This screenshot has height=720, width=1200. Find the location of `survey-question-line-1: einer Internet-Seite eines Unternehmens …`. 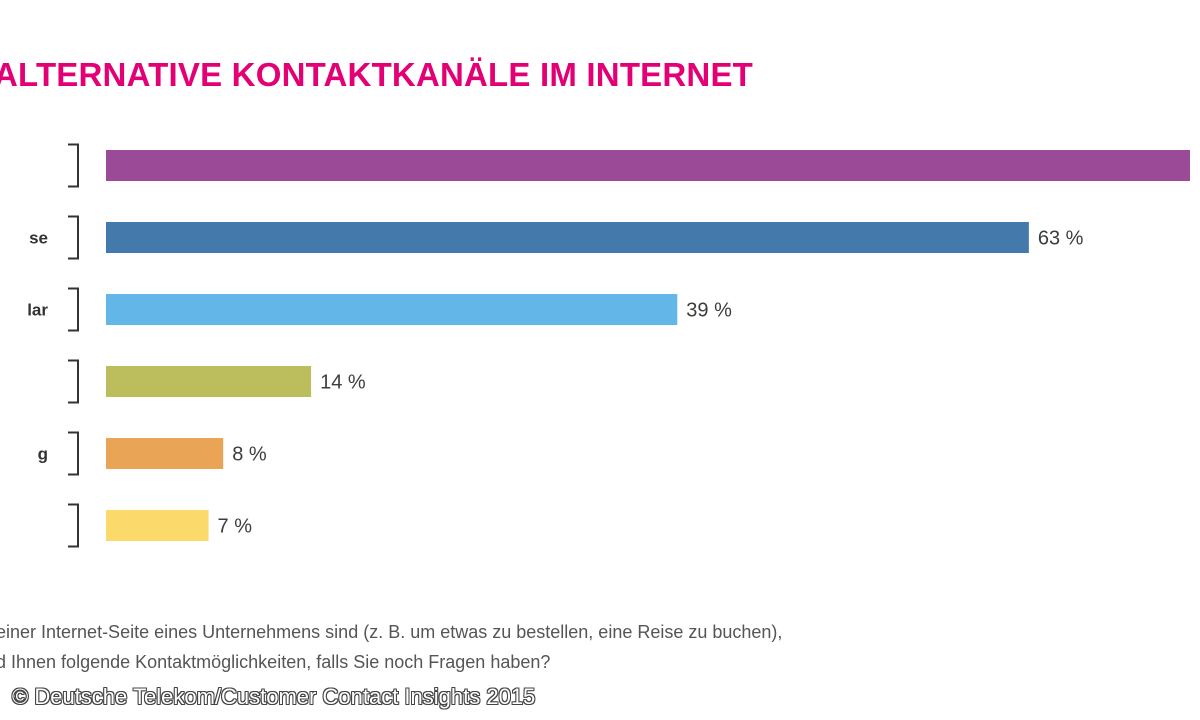

survey-question-line-1: einer Internet-Seite eines Unternehmens … is located at coordinates (391, 632).